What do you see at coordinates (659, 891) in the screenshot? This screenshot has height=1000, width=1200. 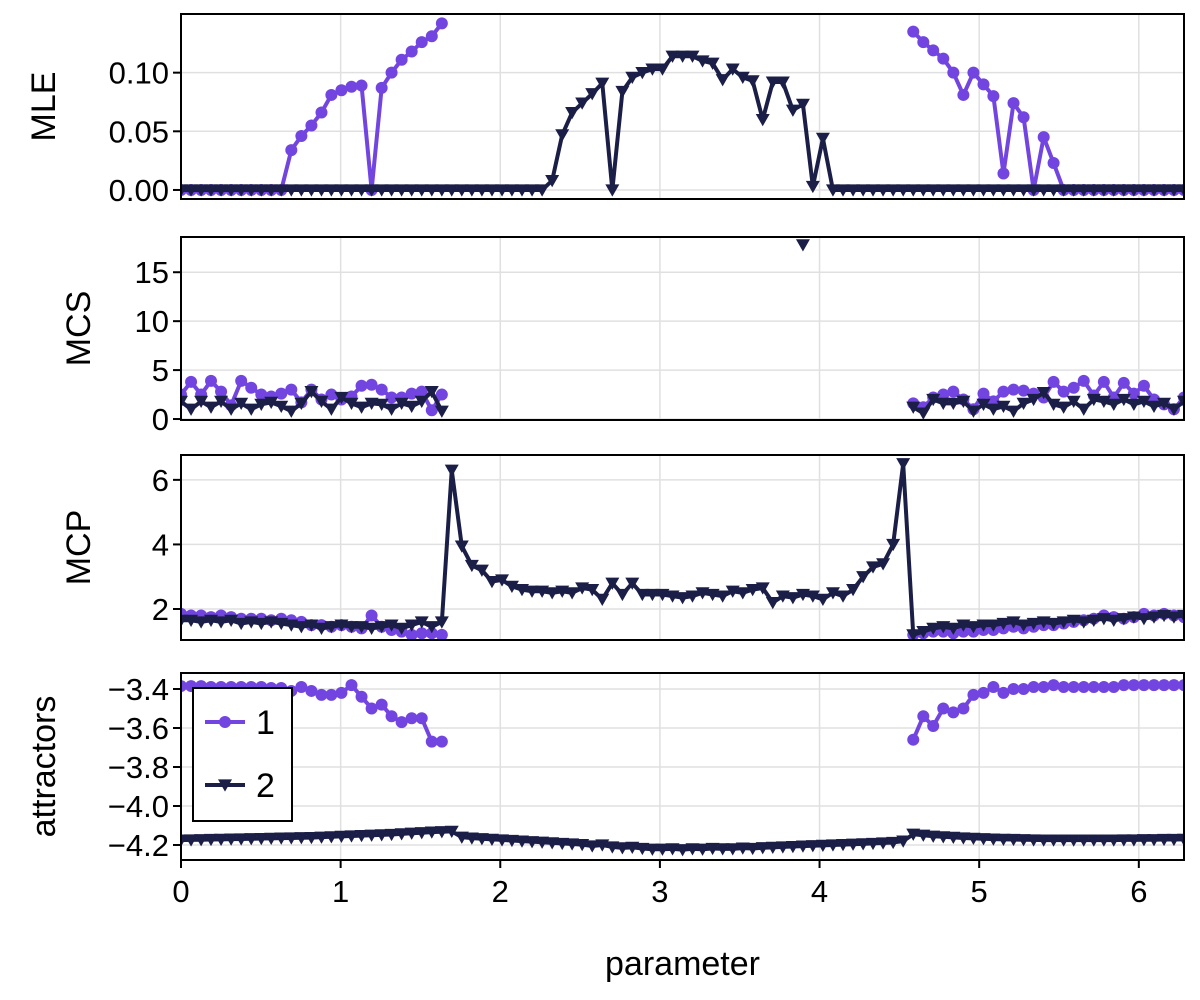 I see `x-tick-label: 3` at bounding box center [659, 891].